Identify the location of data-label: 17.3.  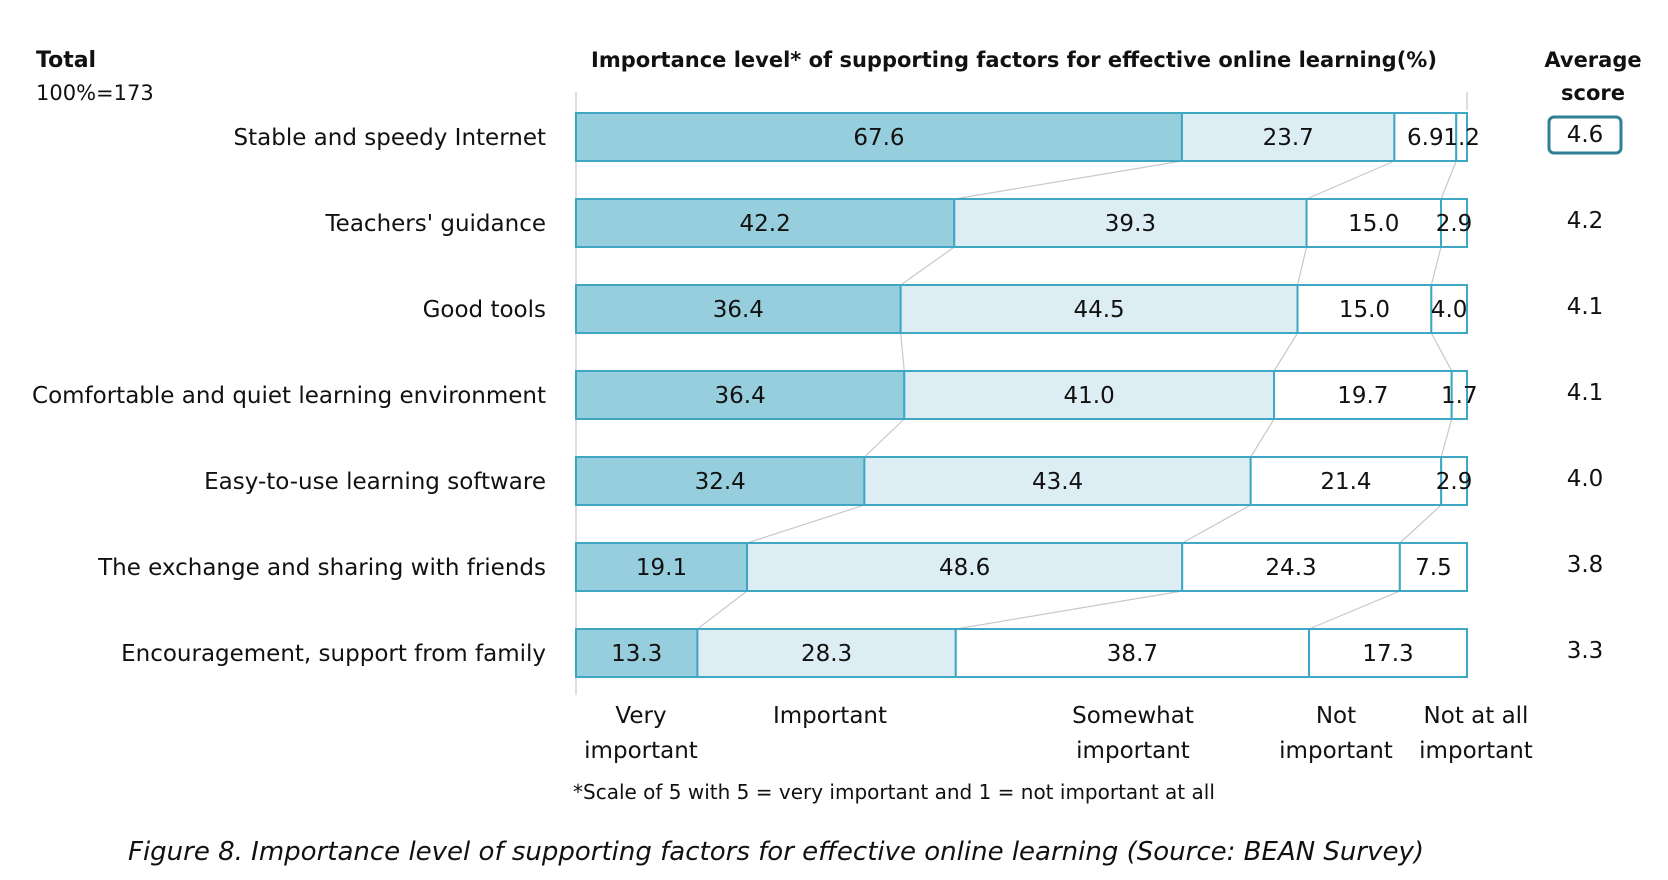
(1387, 654).